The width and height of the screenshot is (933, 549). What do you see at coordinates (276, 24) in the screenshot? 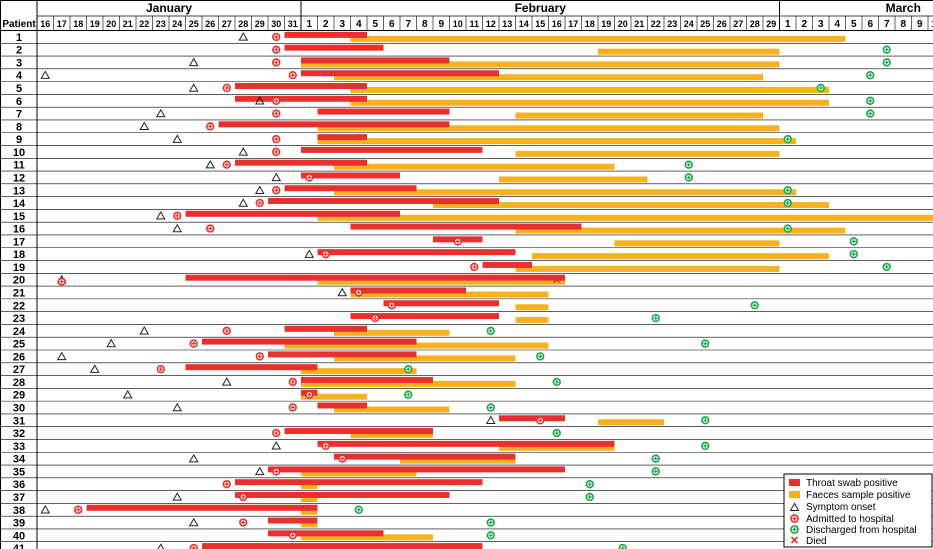
I see `day-tick-label: 30` at bounding box center [276, 24].